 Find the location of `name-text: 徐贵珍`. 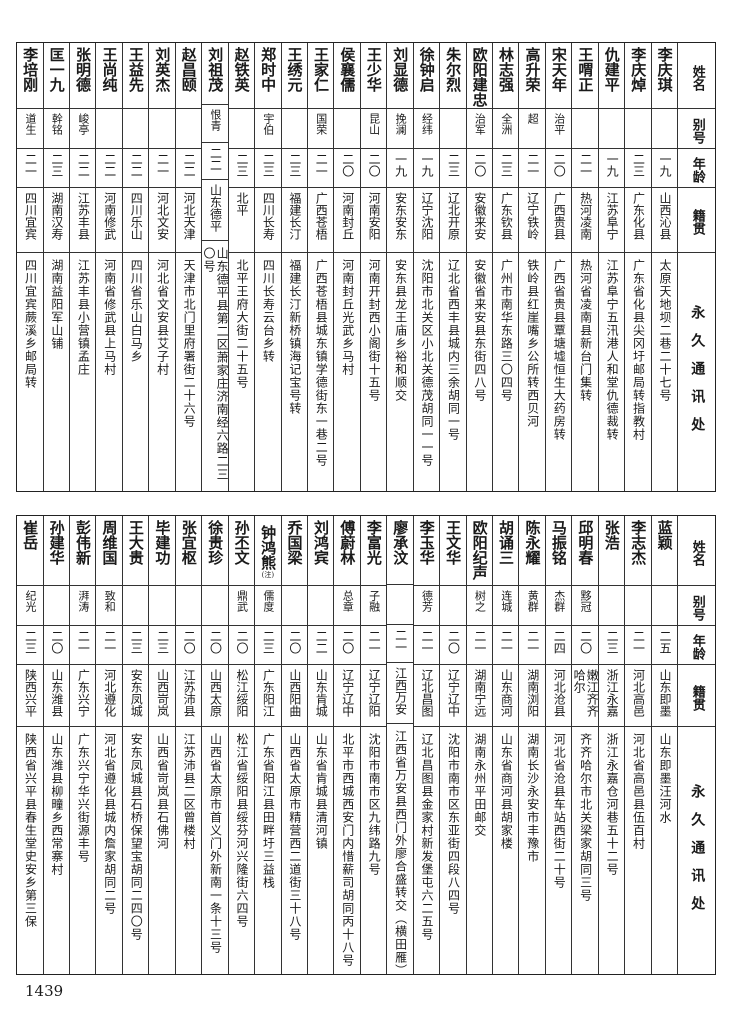

name-text: 徐贵珍 is located at coordinates (215, 542).